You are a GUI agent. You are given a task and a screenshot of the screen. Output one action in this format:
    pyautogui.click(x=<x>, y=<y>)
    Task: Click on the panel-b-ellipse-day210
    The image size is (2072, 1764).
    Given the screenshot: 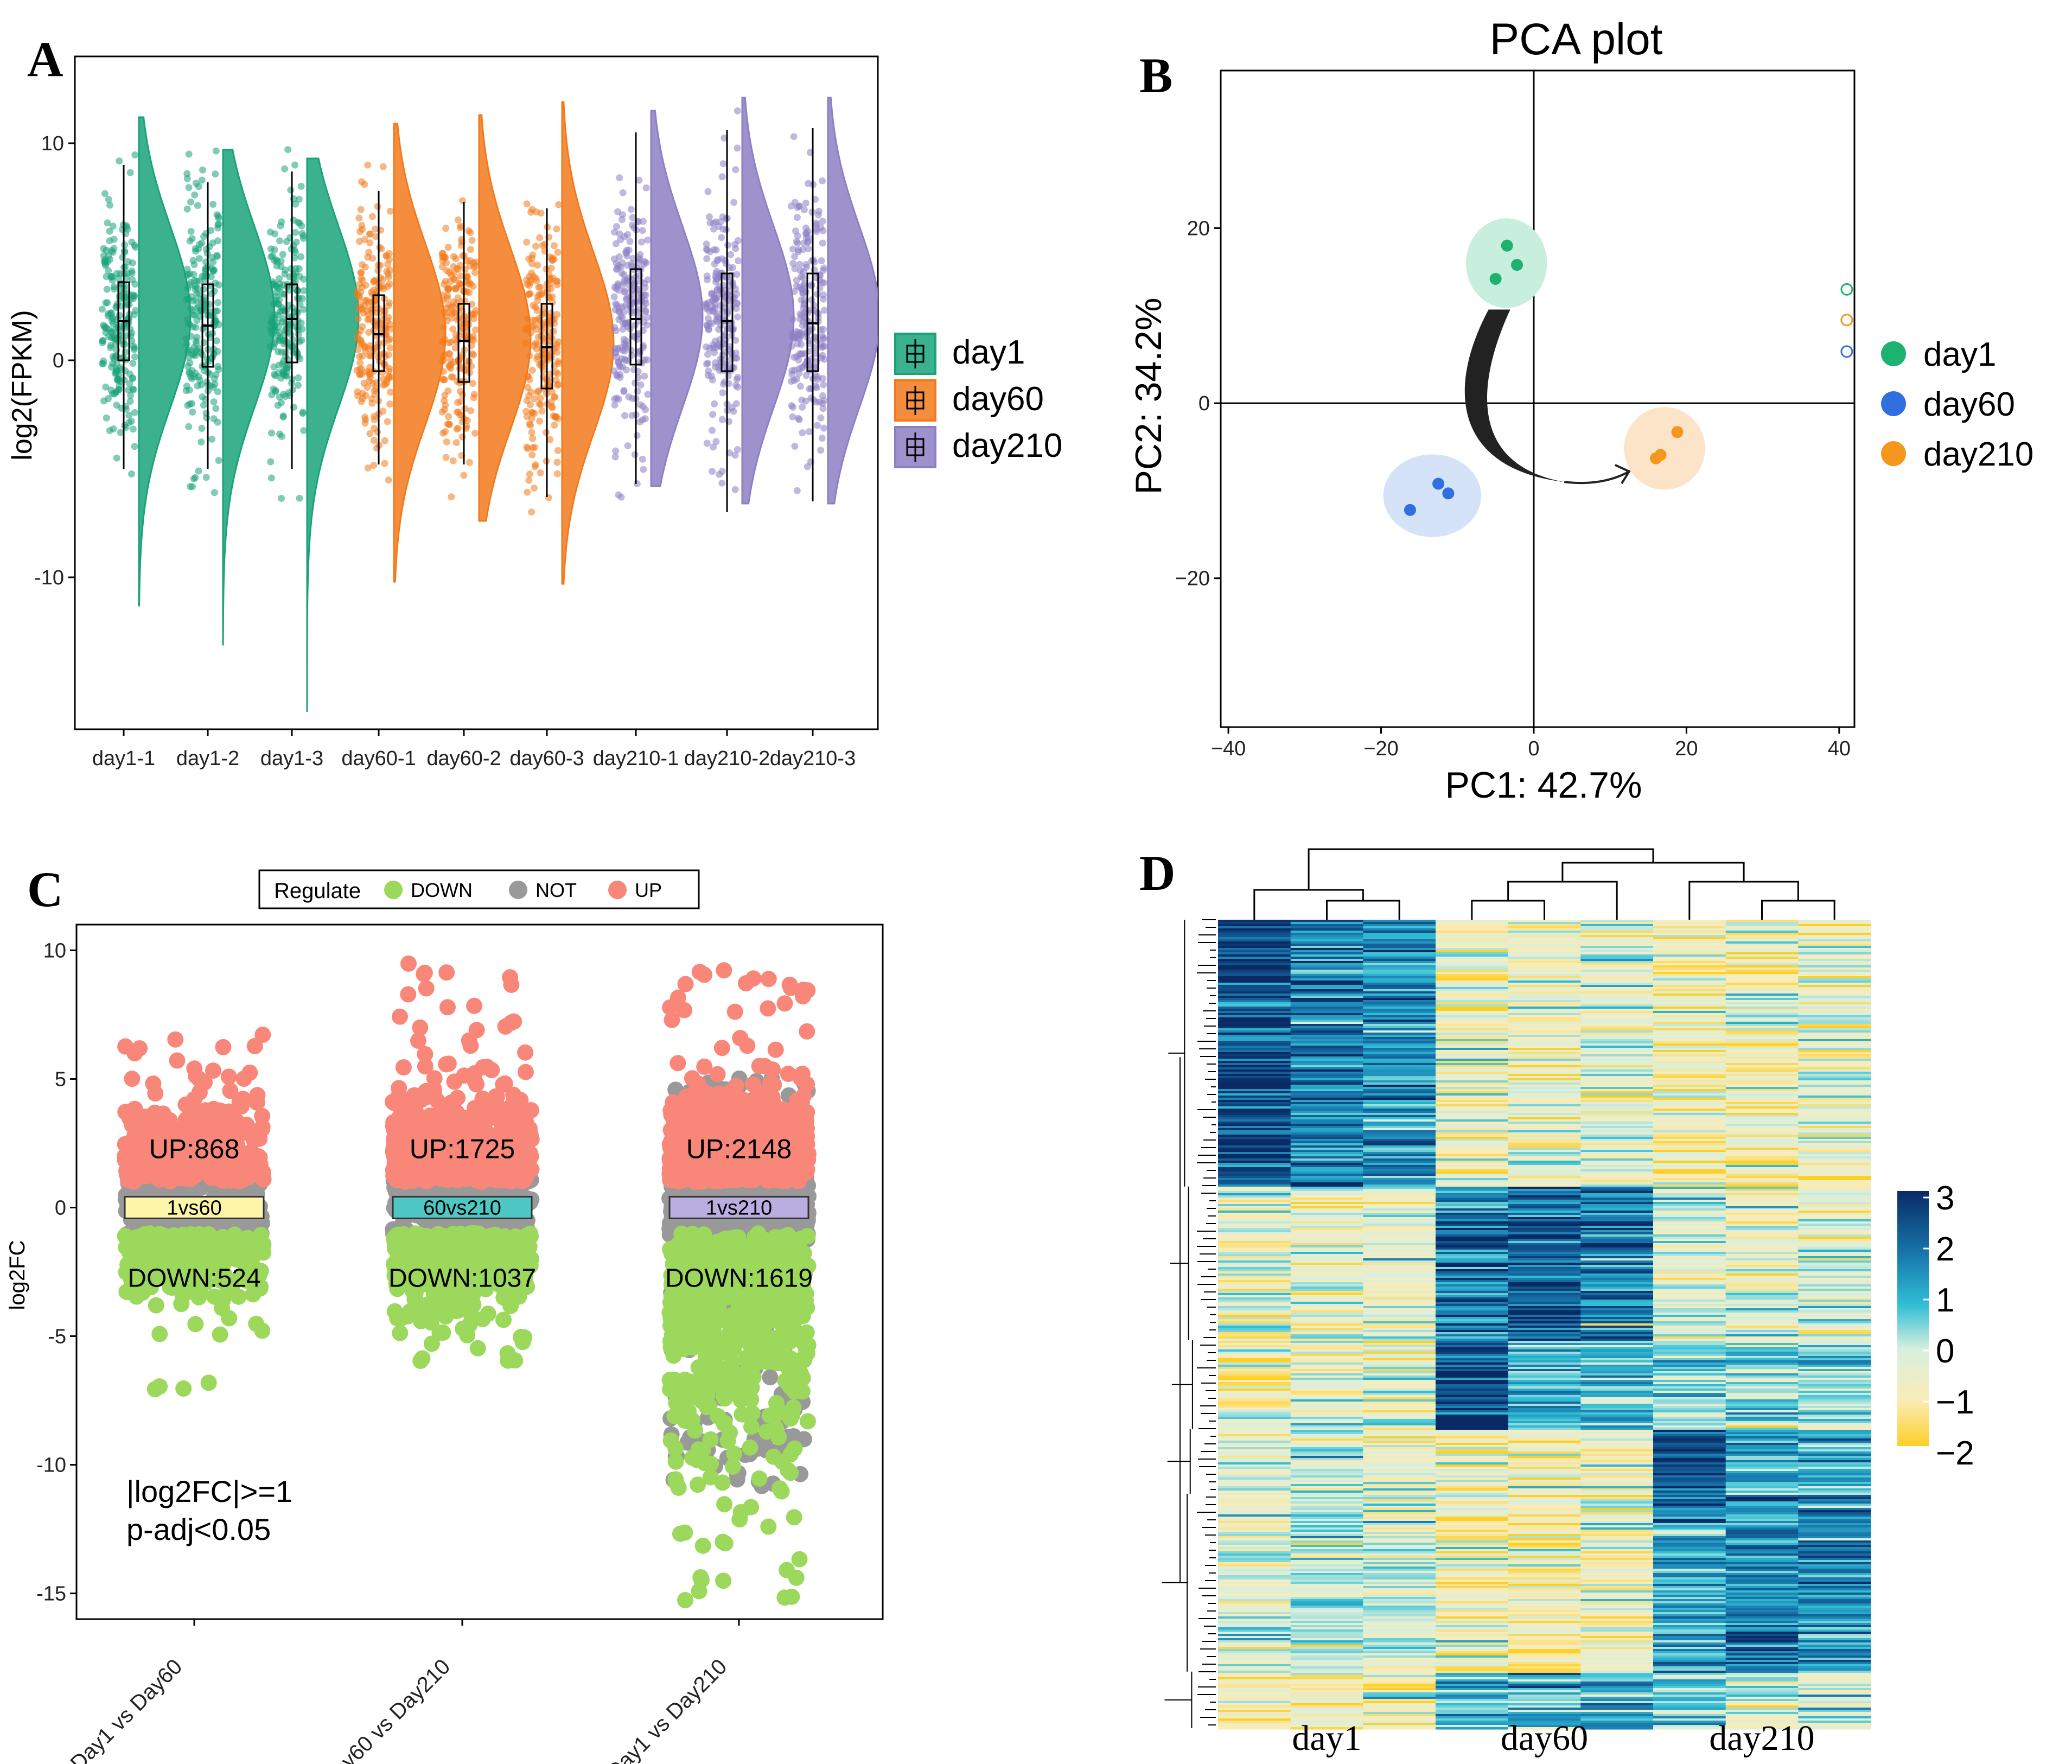 What is the action you would take?
    pyautogui.click(x=1664, y=448)
    